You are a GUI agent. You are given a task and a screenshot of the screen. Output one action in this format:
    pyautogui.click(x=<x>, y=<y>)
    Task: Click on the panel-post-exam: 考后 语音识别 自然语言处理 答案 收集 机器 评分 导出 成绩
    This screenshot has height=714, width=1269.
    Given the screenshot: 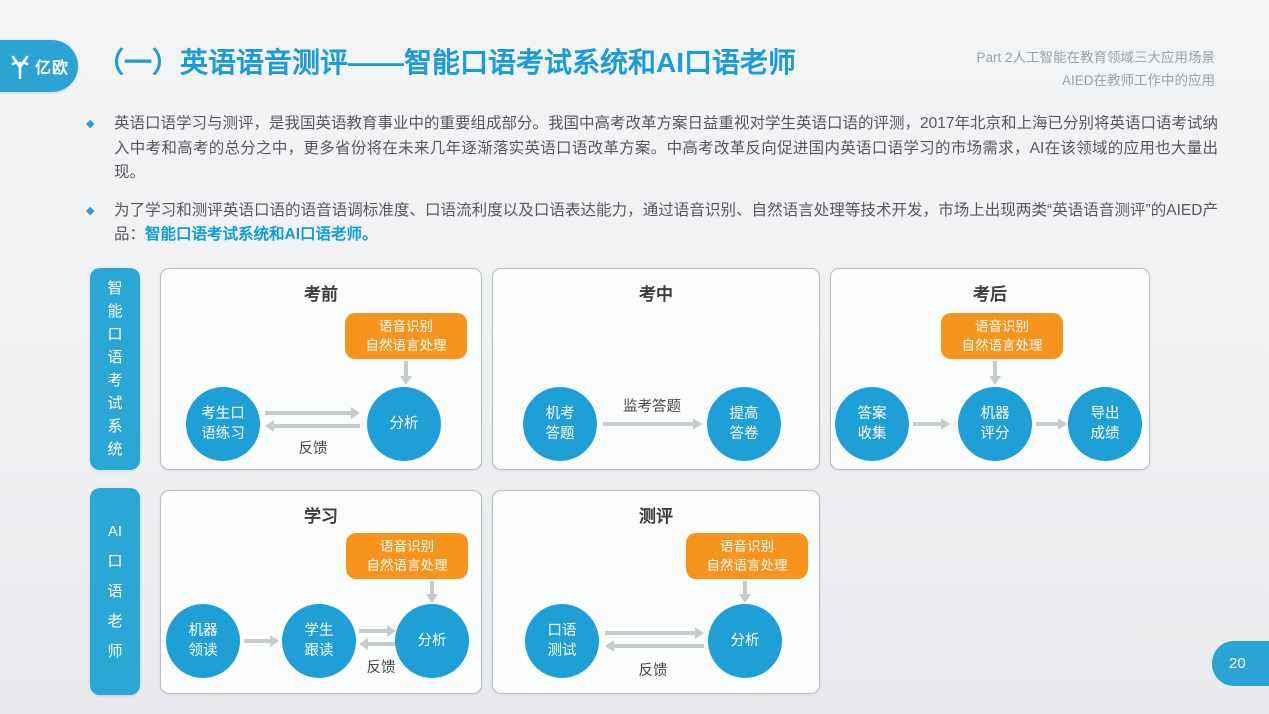 What is the action you would take?
    pyautogui.click(x=990, y=369)
    